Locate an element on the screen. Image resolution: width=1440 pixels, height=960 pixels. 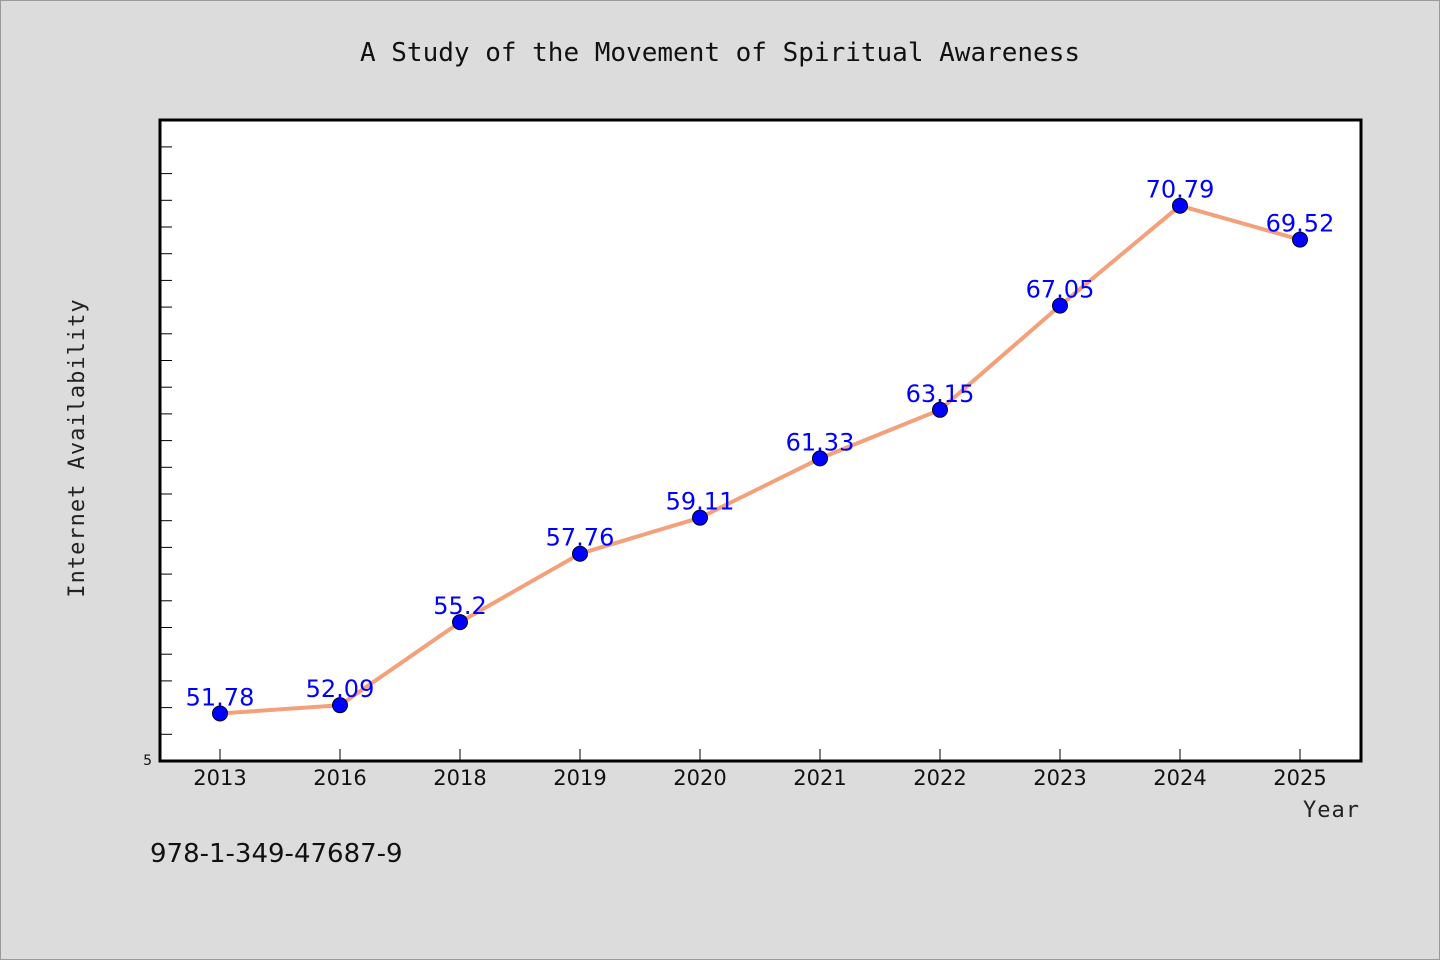
y-axis-label: Internet Availability is located at coordinates (77, 447).